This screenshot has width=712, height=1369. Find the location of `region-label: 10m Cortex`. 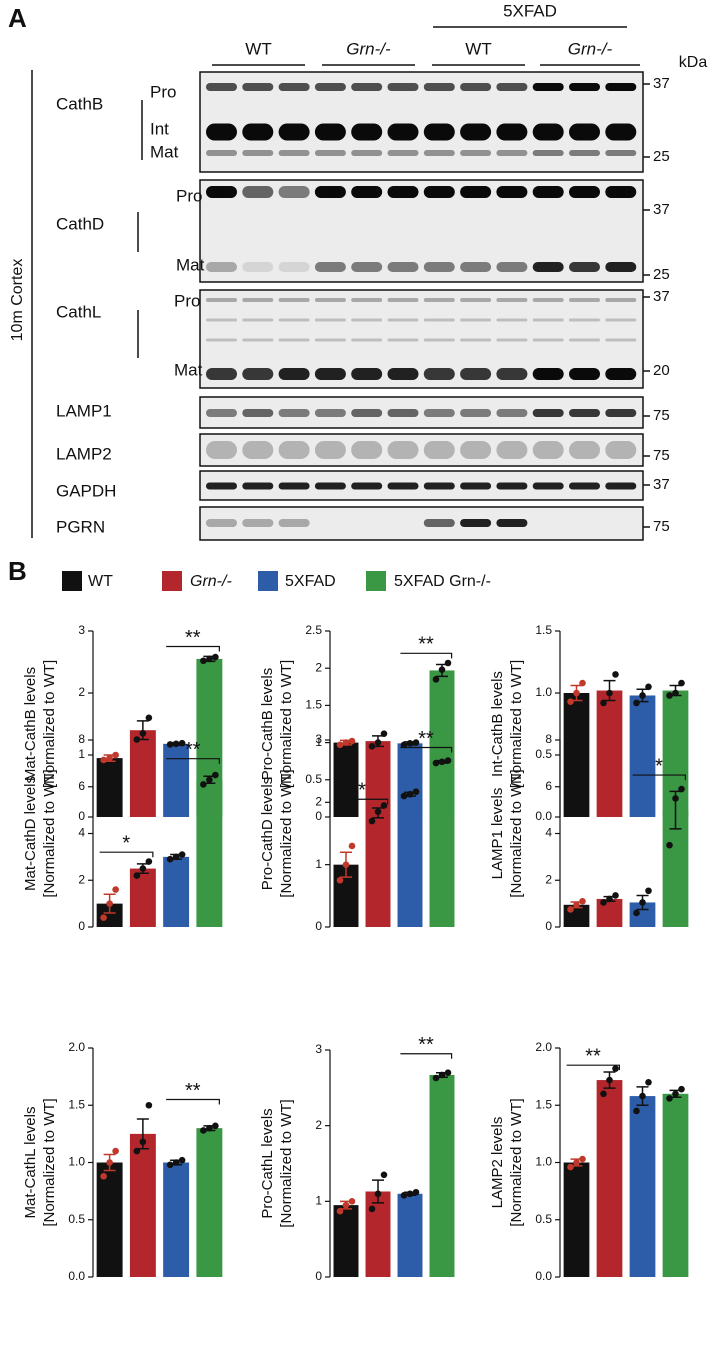

region-label: 10m Cortex is located at coordinates (17, 300).